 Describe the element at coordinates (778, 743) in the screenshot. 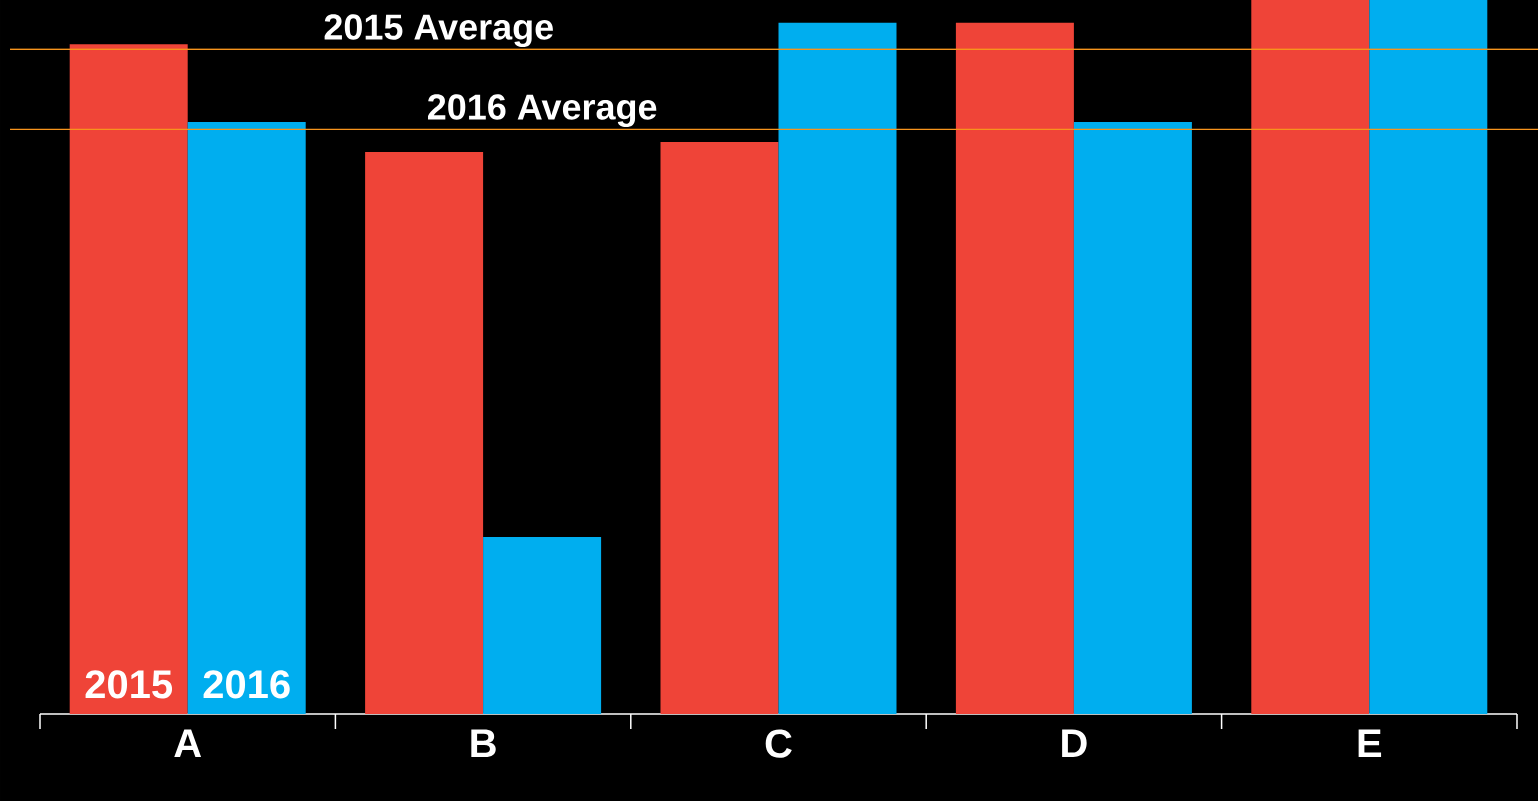

I see `x-tick-label: C` at that location.